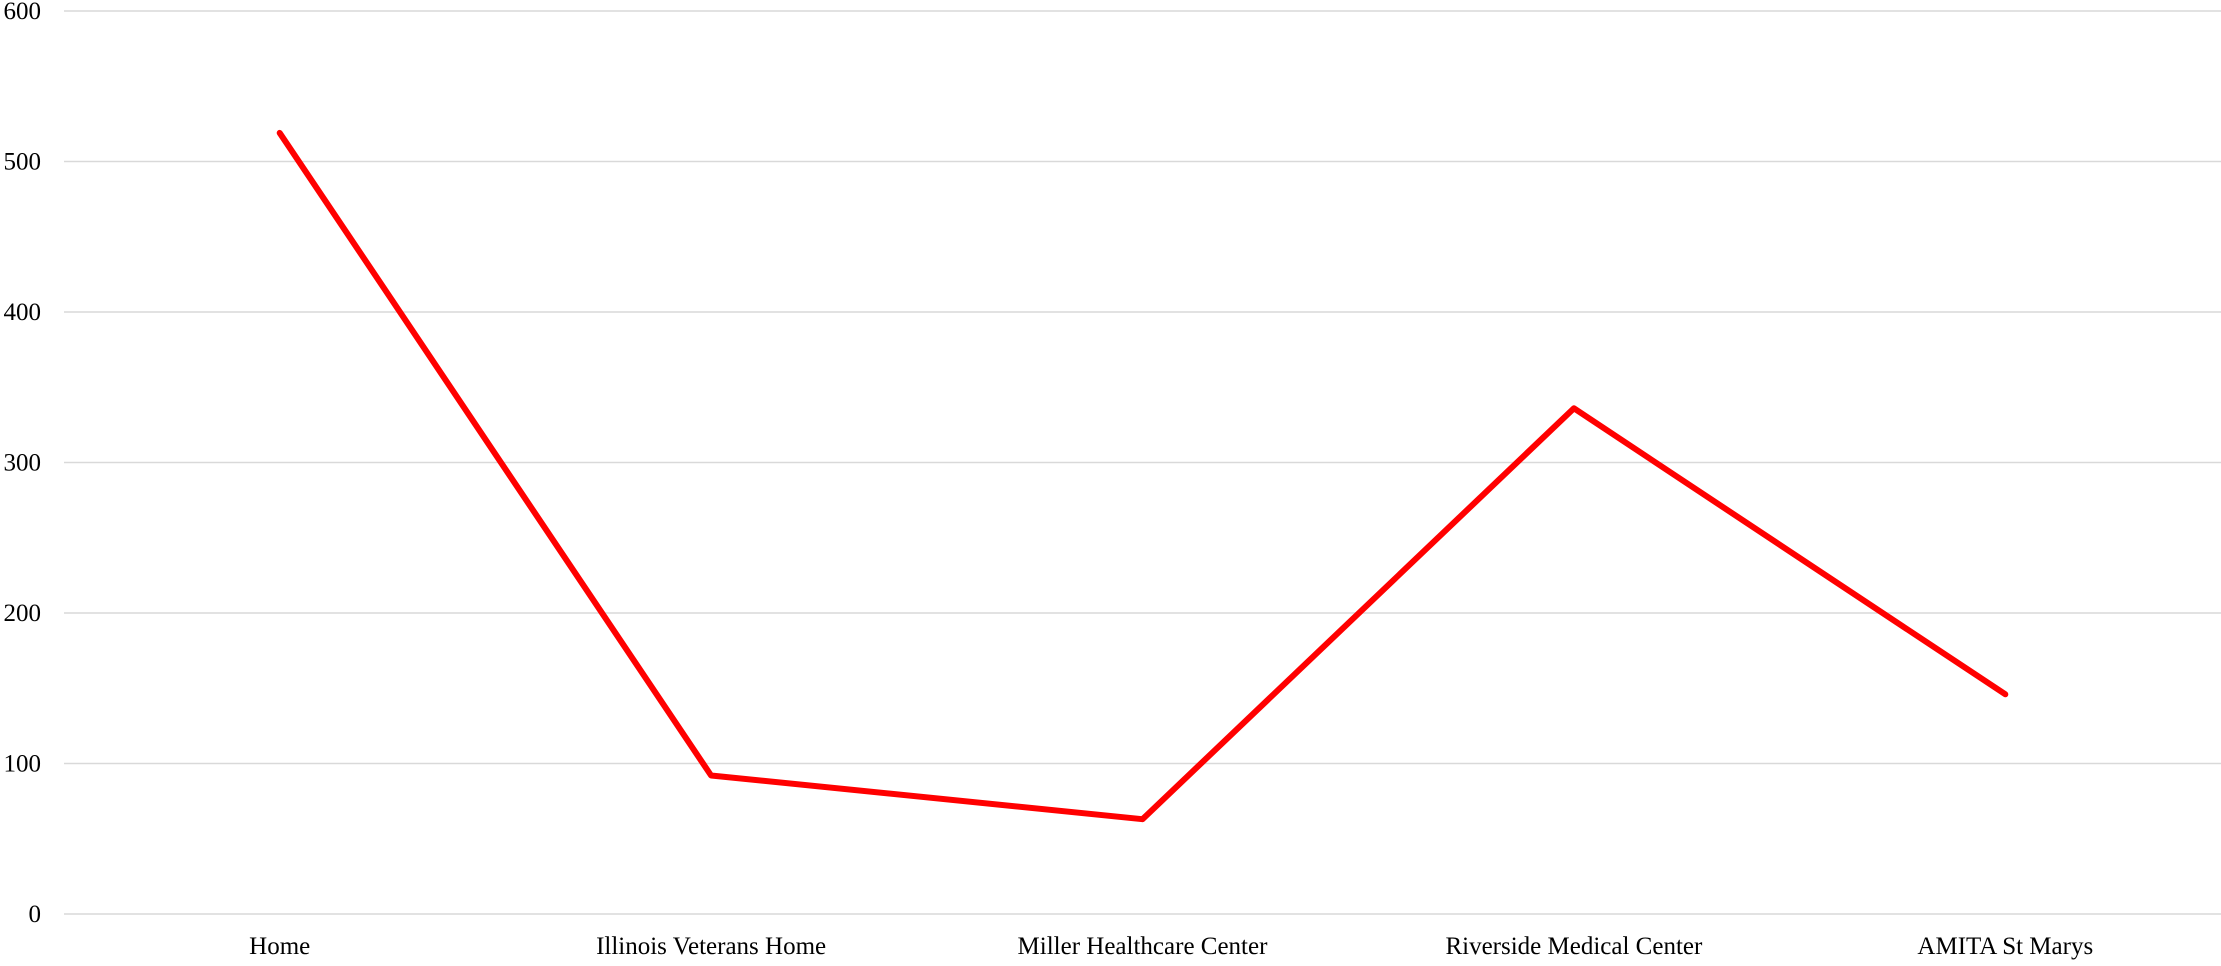 This screenshot has height=966, width=2221. I want to click on x-tick-label: Miller Healthcare Center, so click(1143, 946).